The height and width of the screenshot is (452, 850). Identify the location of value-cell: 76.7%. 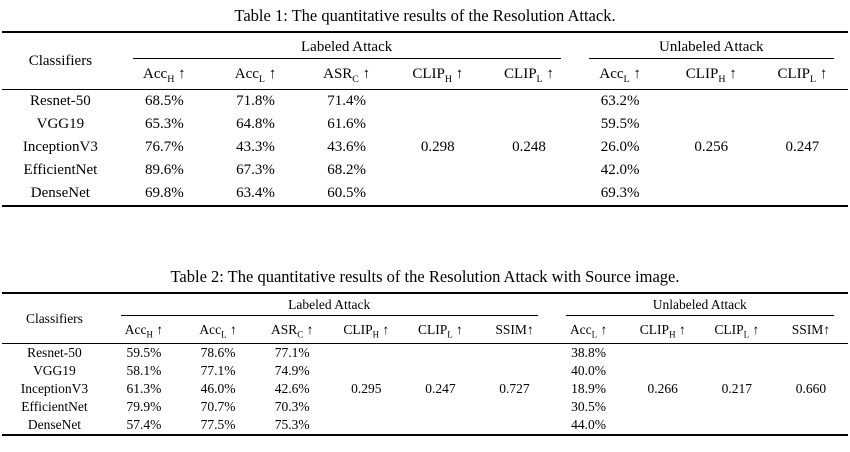
(164, 147).